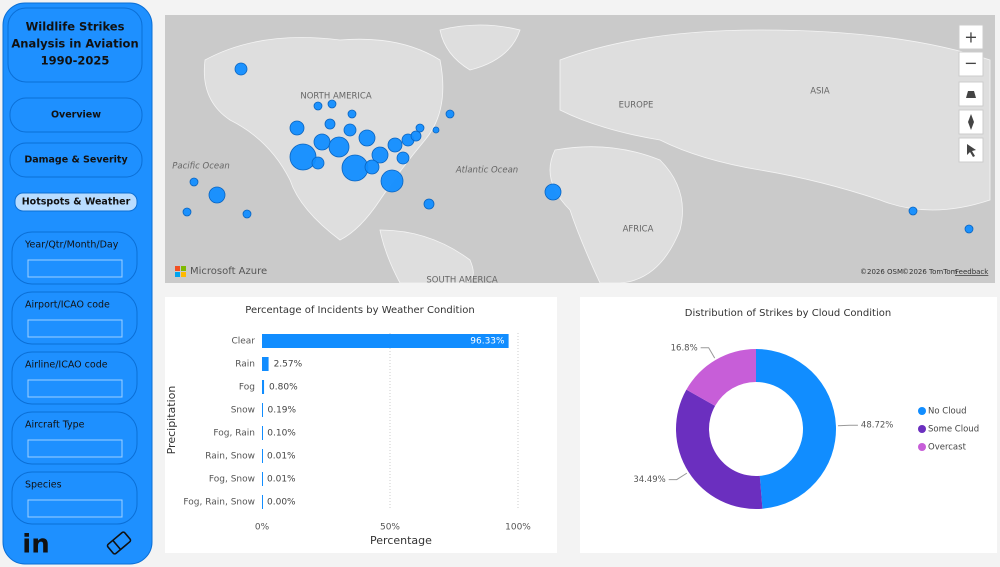 Image resolution: width=1000 pixels, height=567 pixels. What do you see at coordinates (288, 365) in the screenshot?
I see `data-label: 2.57%` at bounding box center [288, 365].